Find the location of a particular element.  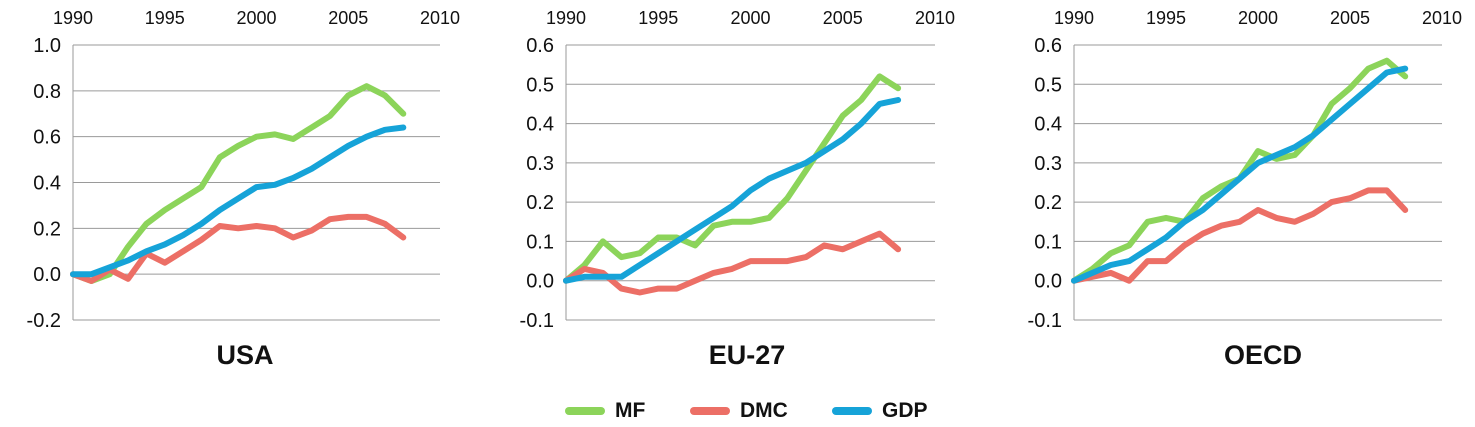

legend: MF DMC GDP is located at coordinates (737, 411).